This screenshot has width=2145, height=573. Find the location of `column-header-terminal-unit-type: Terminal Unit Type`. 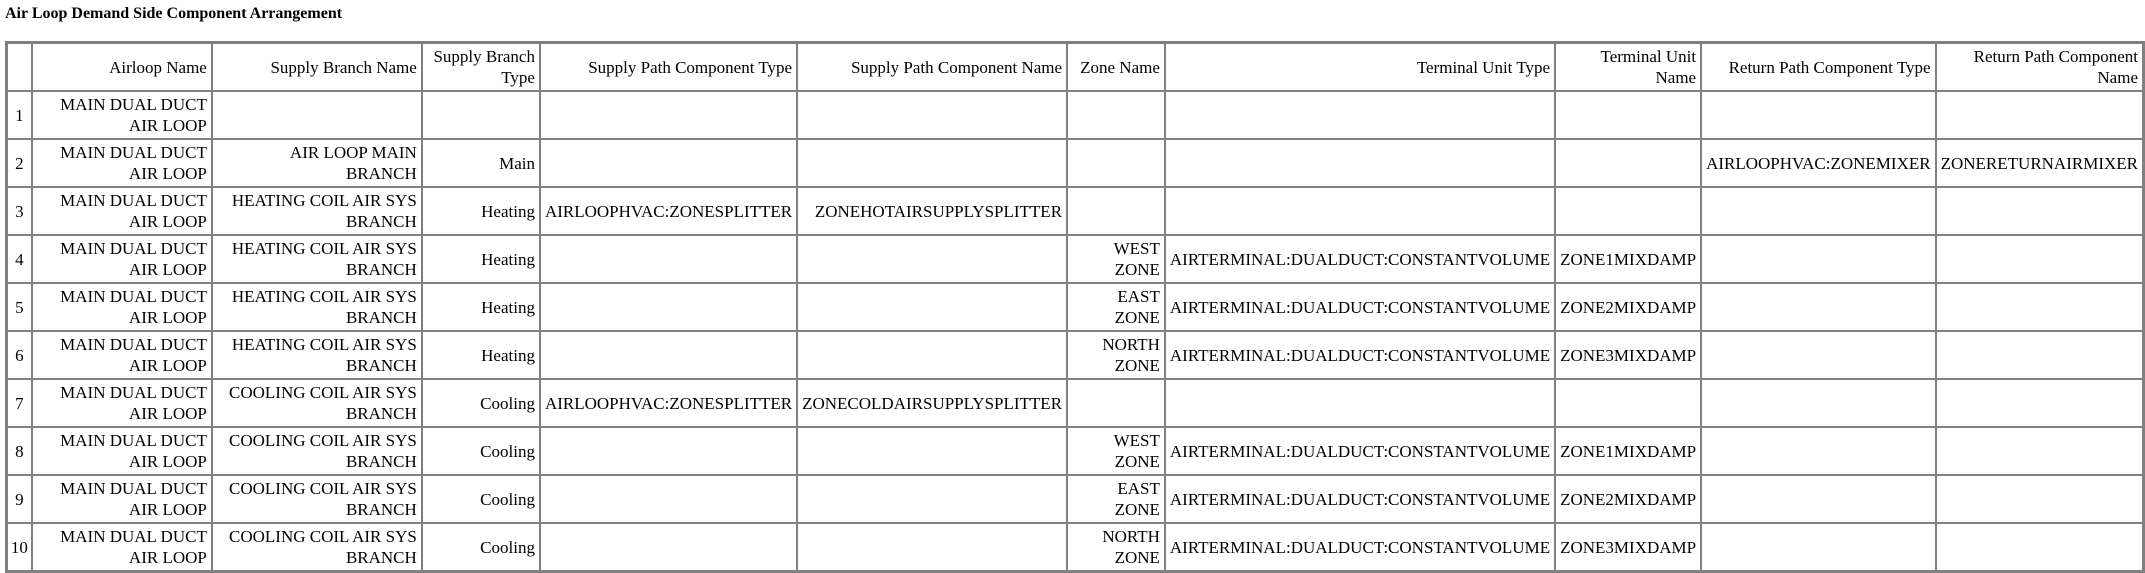

column-header-terminal-unit-type: Terminal Unit Type is located at coordinates (1360, 67).